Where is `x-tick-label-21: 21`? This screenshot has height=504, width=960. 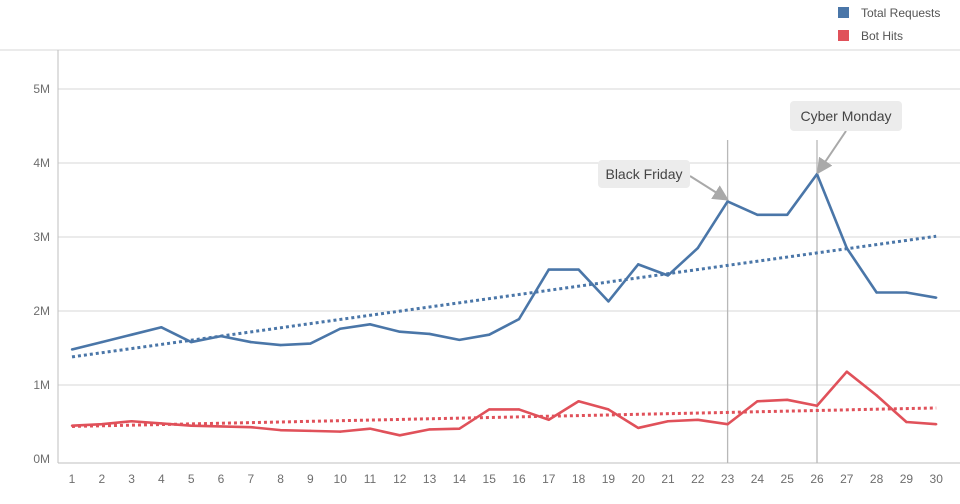 x-tick-label-21: 21 is located at coordinates (668, 479).